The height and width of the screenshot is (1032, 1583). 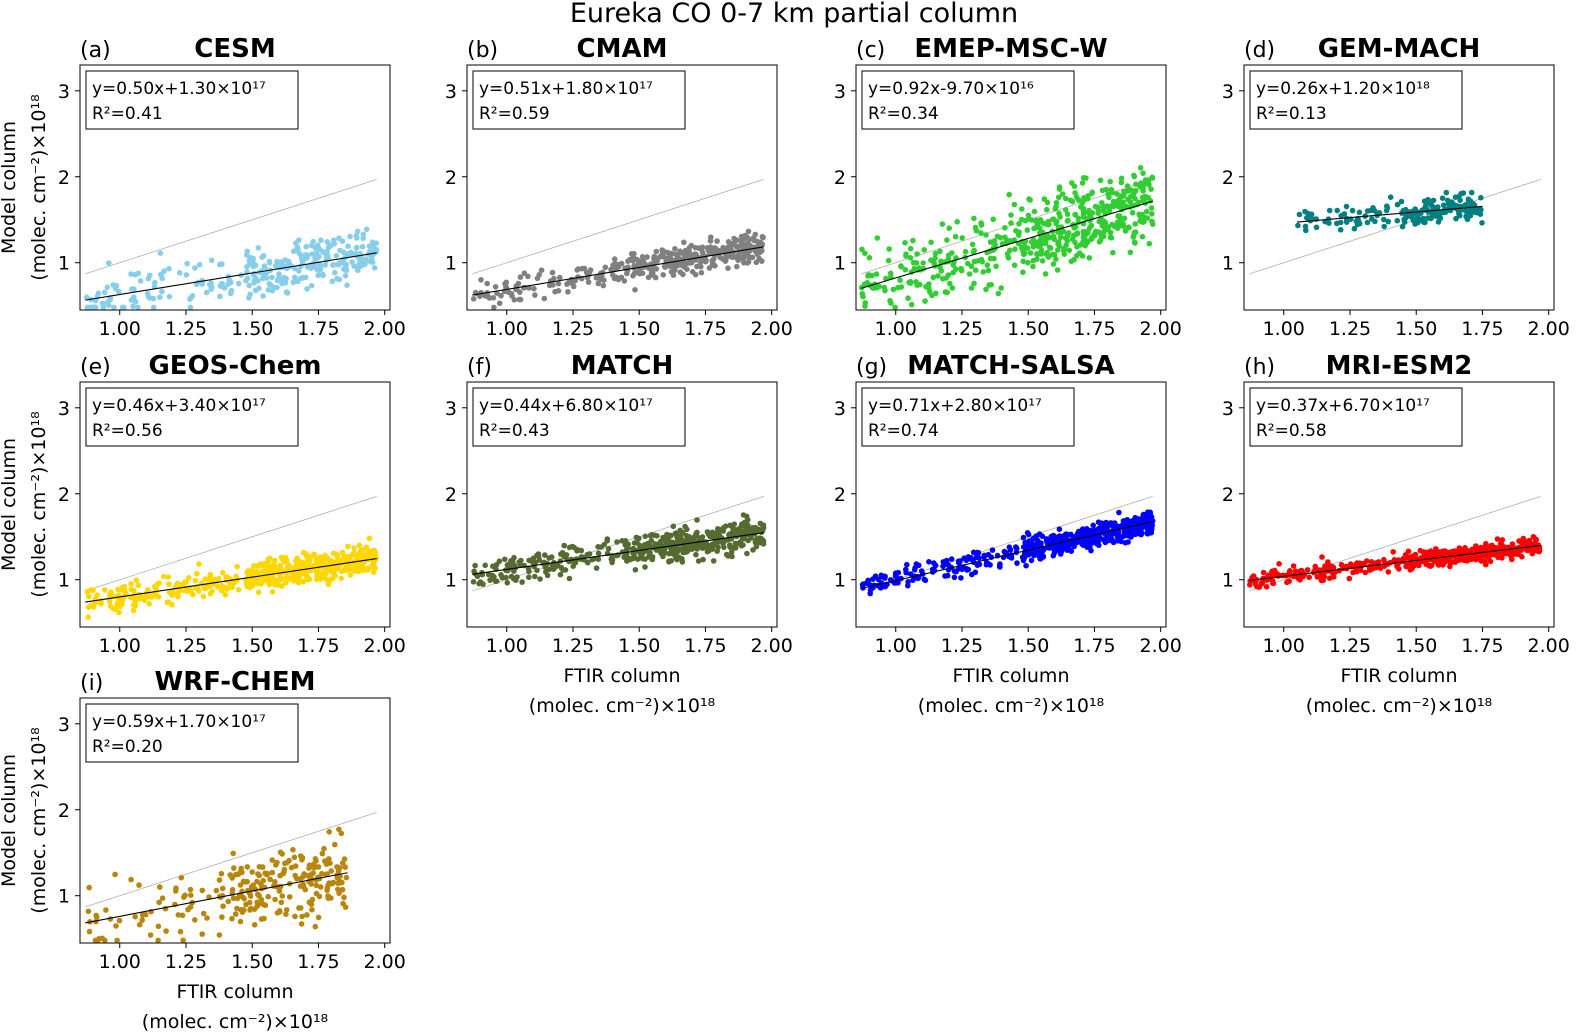 I want to click on panel-title: MATCH-SALSA, so click(x=1011, y=366).